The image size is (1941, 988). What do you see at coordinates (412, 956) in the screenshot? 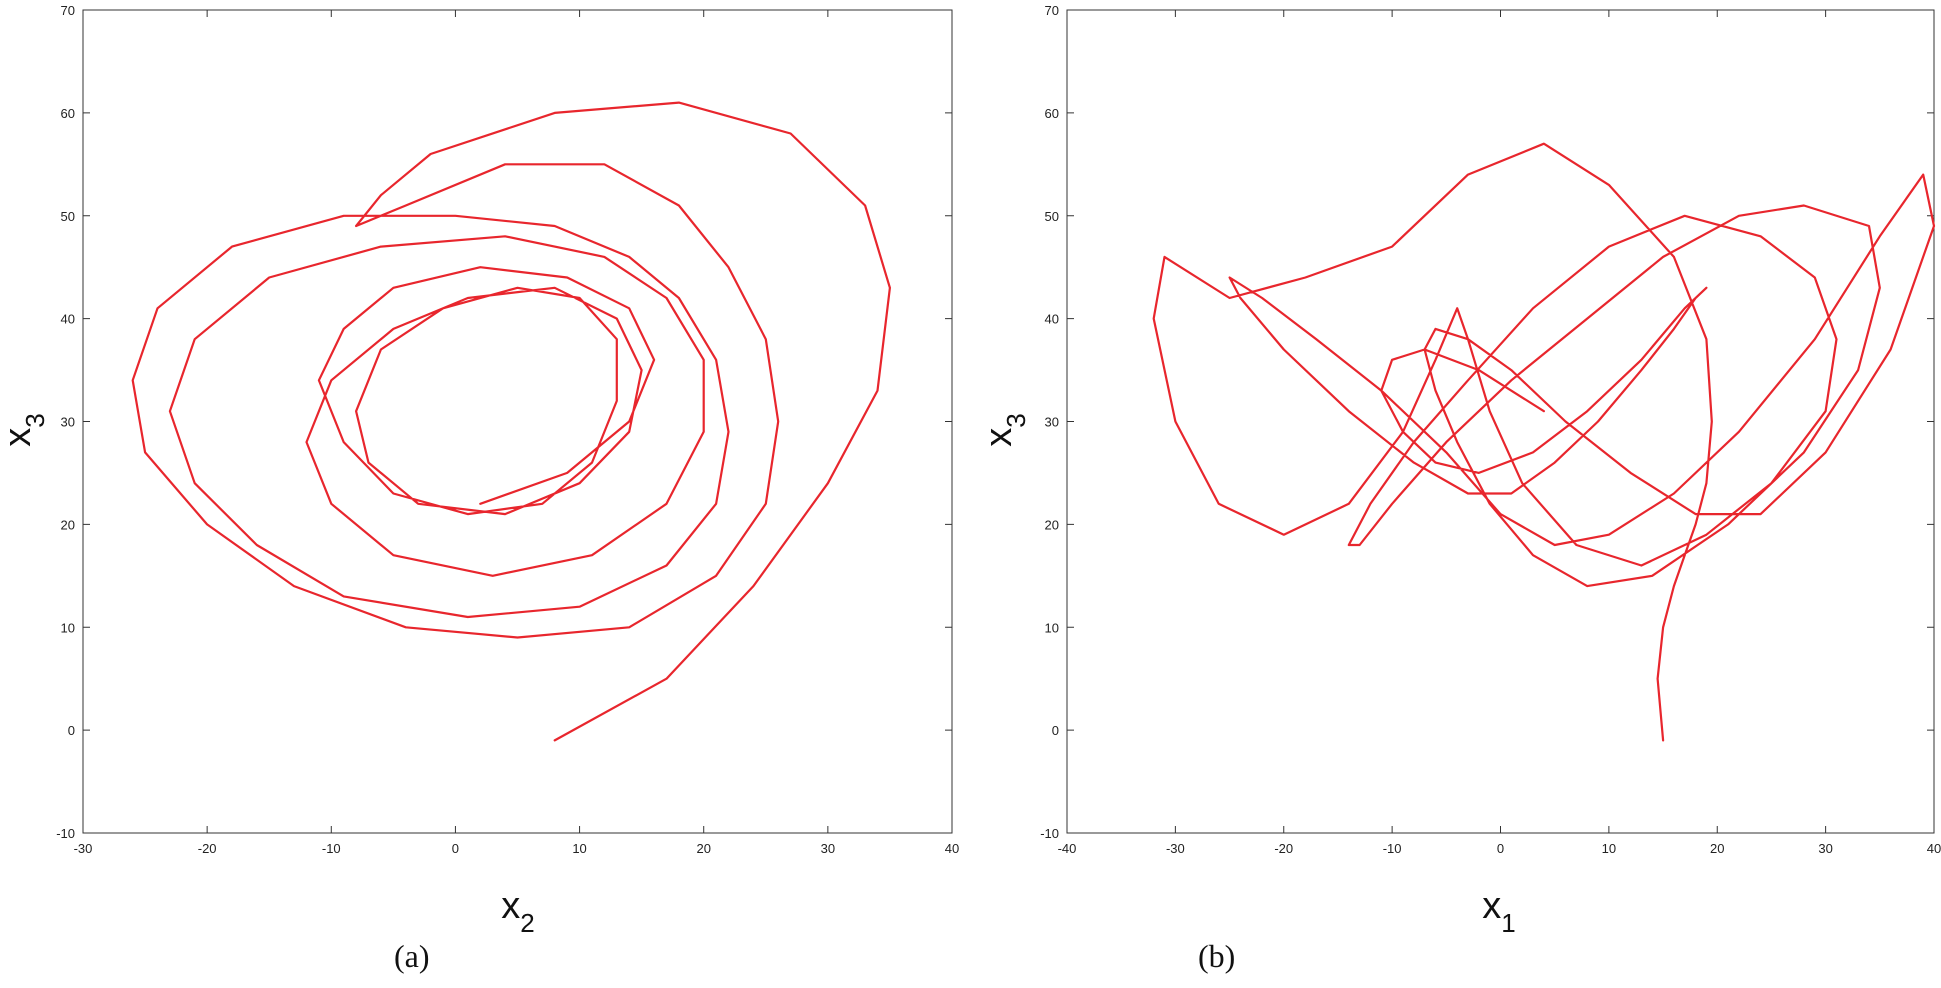
I see `chart-a-caption: (a)` at bounding box center [412, 956].